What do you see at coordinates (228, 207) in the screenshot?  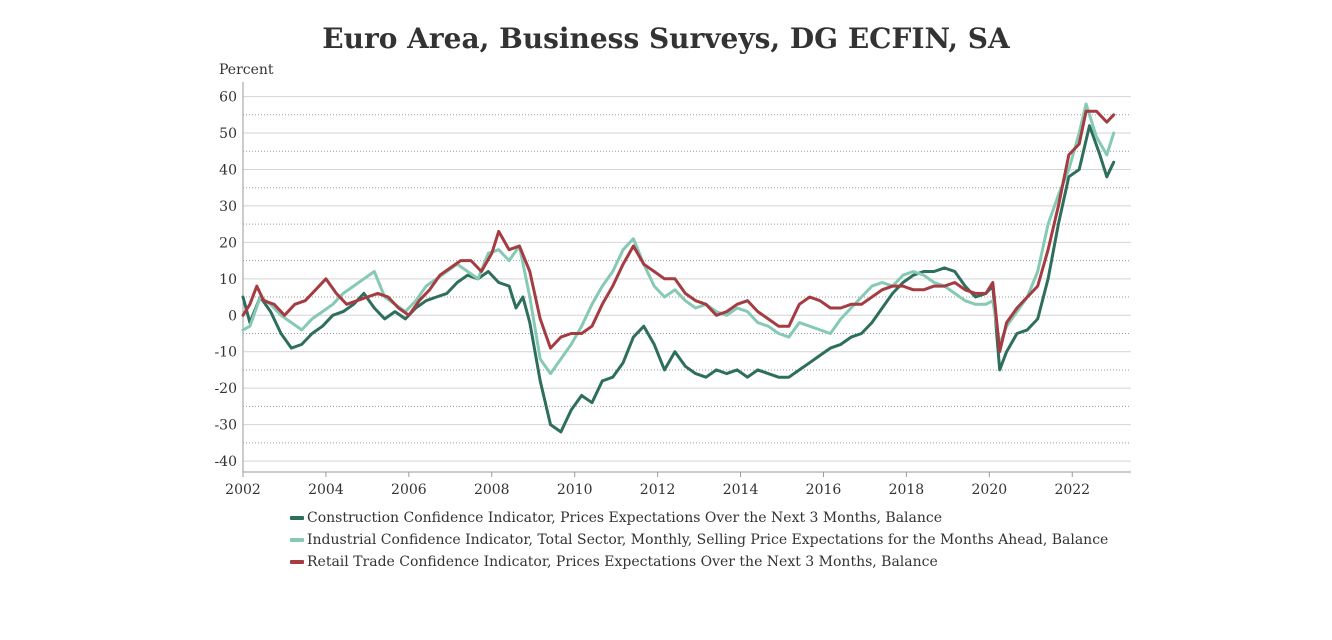 I see `y-tick-label: 30` at bounding box center [228, 207].